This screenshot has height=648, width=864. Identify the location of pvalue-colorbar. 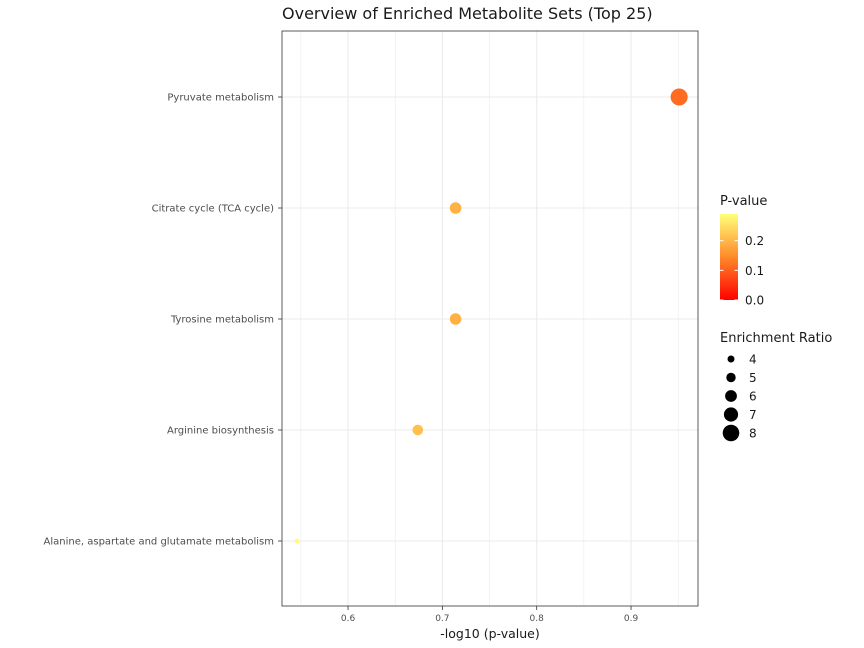
(729, 257).